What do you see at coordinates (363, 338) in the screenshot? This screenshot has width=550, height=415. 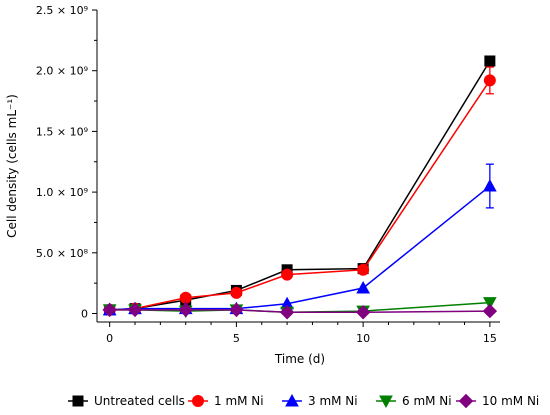 I see `x-tick-label: 10` at bounding box center [363, 338].